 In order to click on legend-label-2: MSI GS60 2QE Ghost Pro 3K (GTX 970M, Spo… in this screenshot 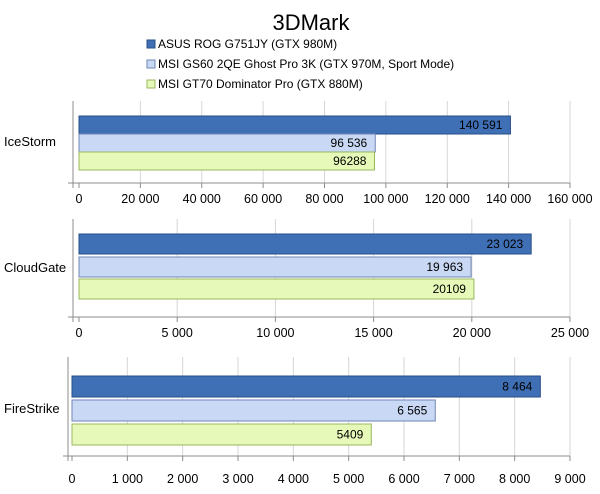, I will do `click(306, 64)`.